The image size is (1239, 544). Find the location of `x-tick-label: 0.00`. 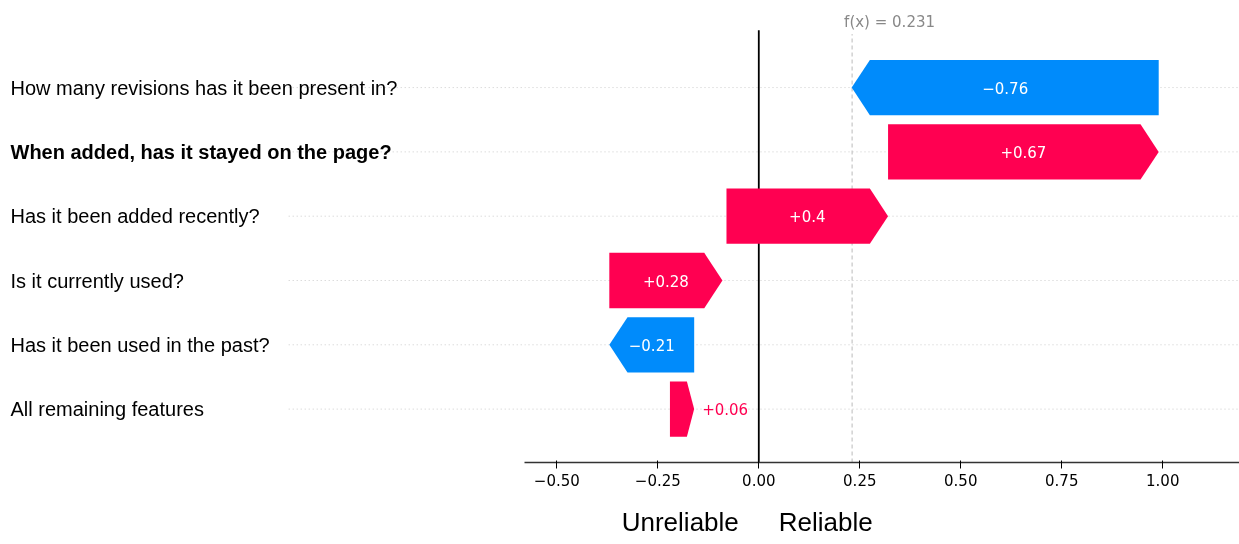

x-tick-label: 0.00 is located at coordinates (759, 480).